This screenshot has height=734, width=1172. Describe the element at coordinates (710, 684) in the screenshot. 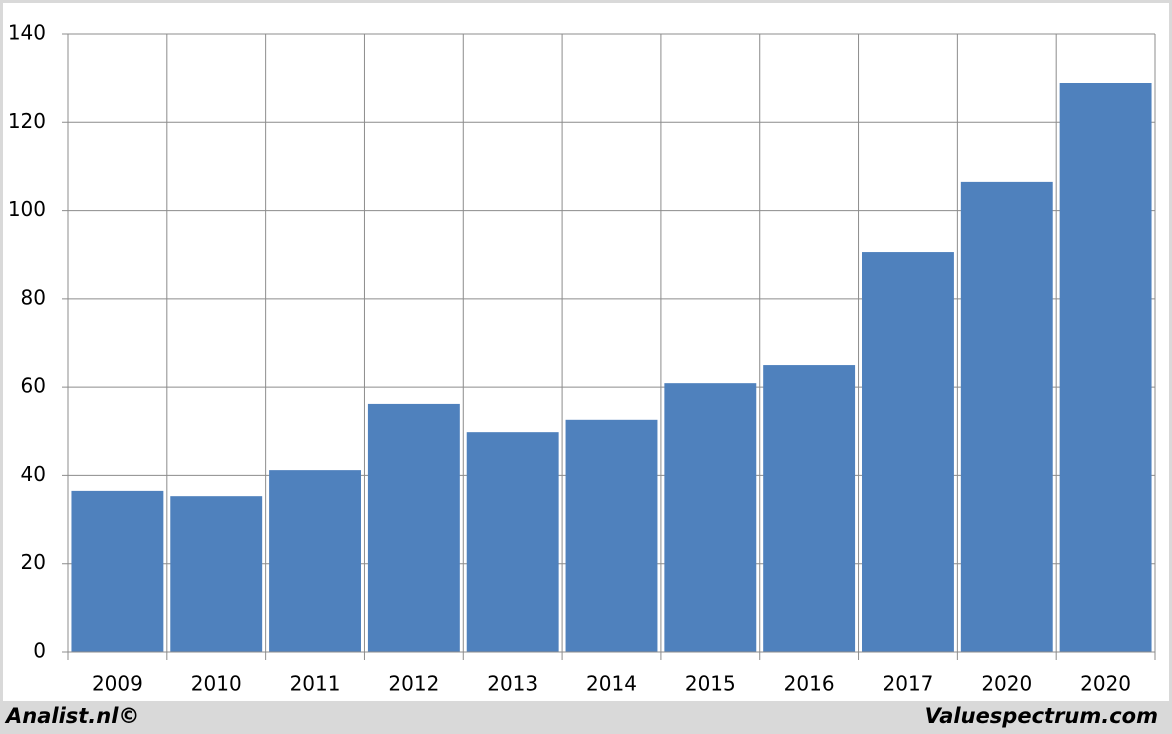

I see `x-tick-label: 2015` at that location.